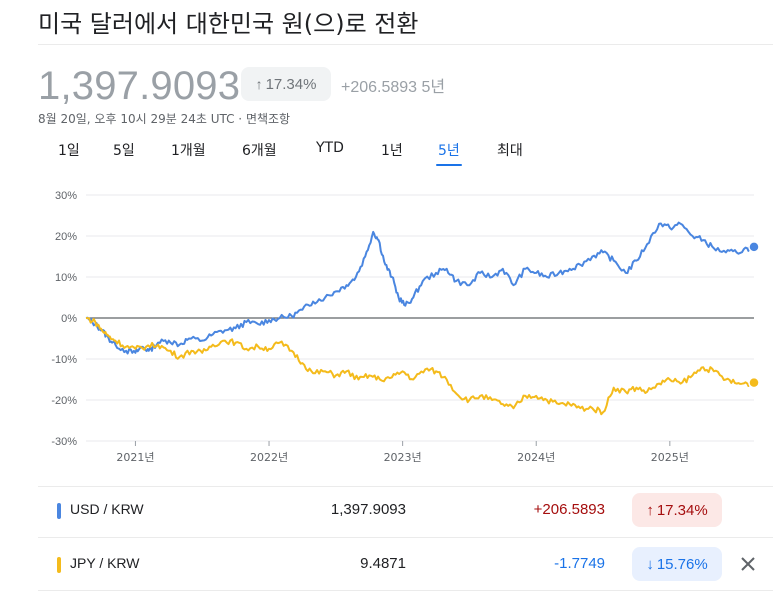 The image size is (773, 597). What do you see at coordinates (139, 86) in the screenshot?
I see `current-price: 1,397.9093` at bounding box center [139, 86].